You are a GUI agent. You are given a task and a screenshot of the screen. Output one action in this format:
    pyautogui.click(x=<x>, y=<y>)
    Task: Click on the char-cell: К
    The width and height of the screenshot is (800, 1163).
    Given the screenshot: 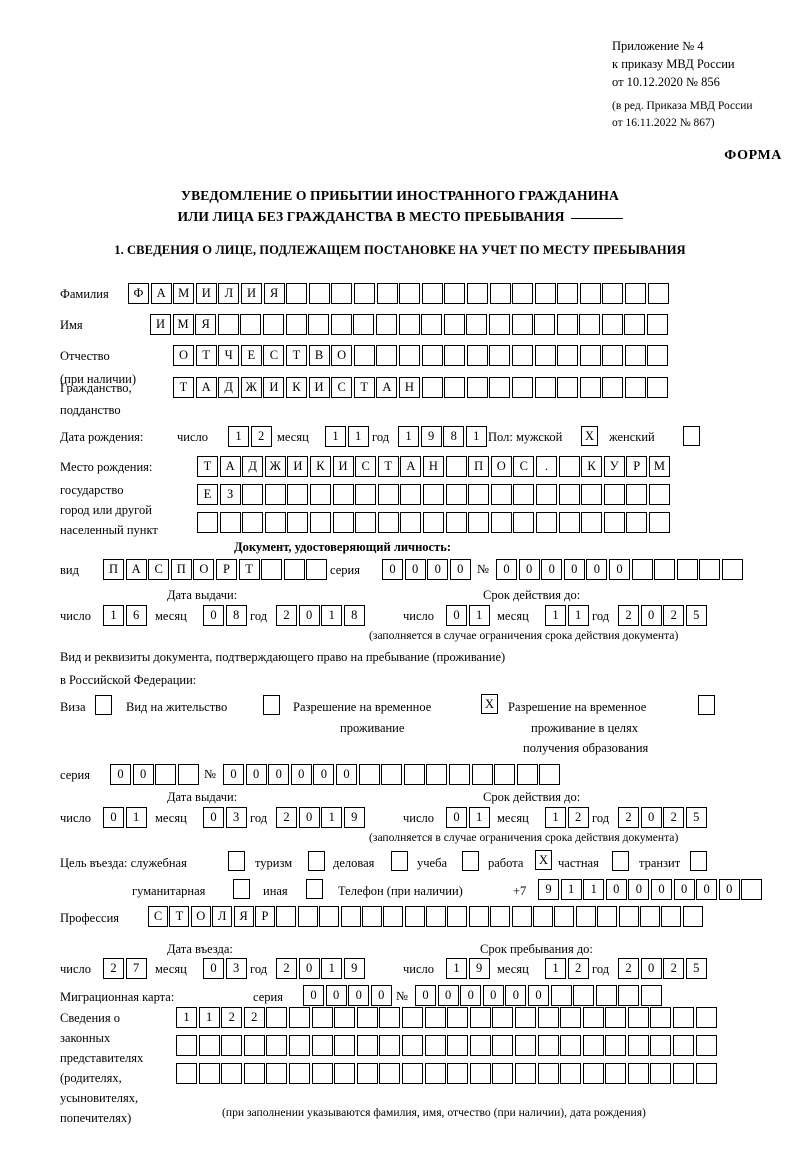 What is the action you would take?
    pyautogui.click(x=320, y=466)
    